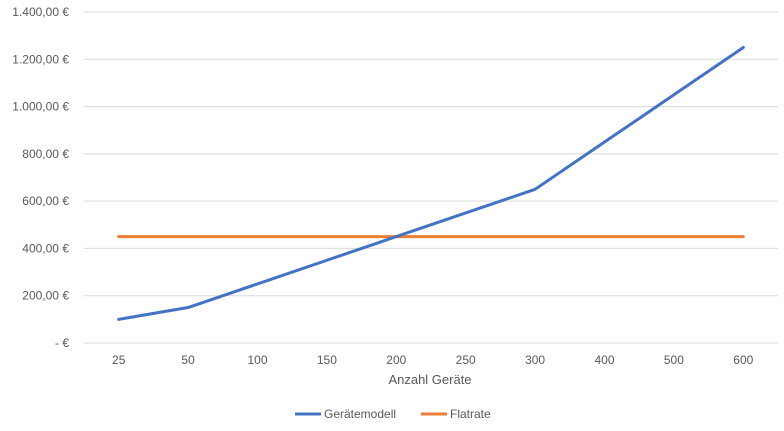  Describe the element at coordinates (433, 360) in the screenshot. I see `x-tick-labels: 25 50 100 150 200 250 300 400 500 600` at that location.